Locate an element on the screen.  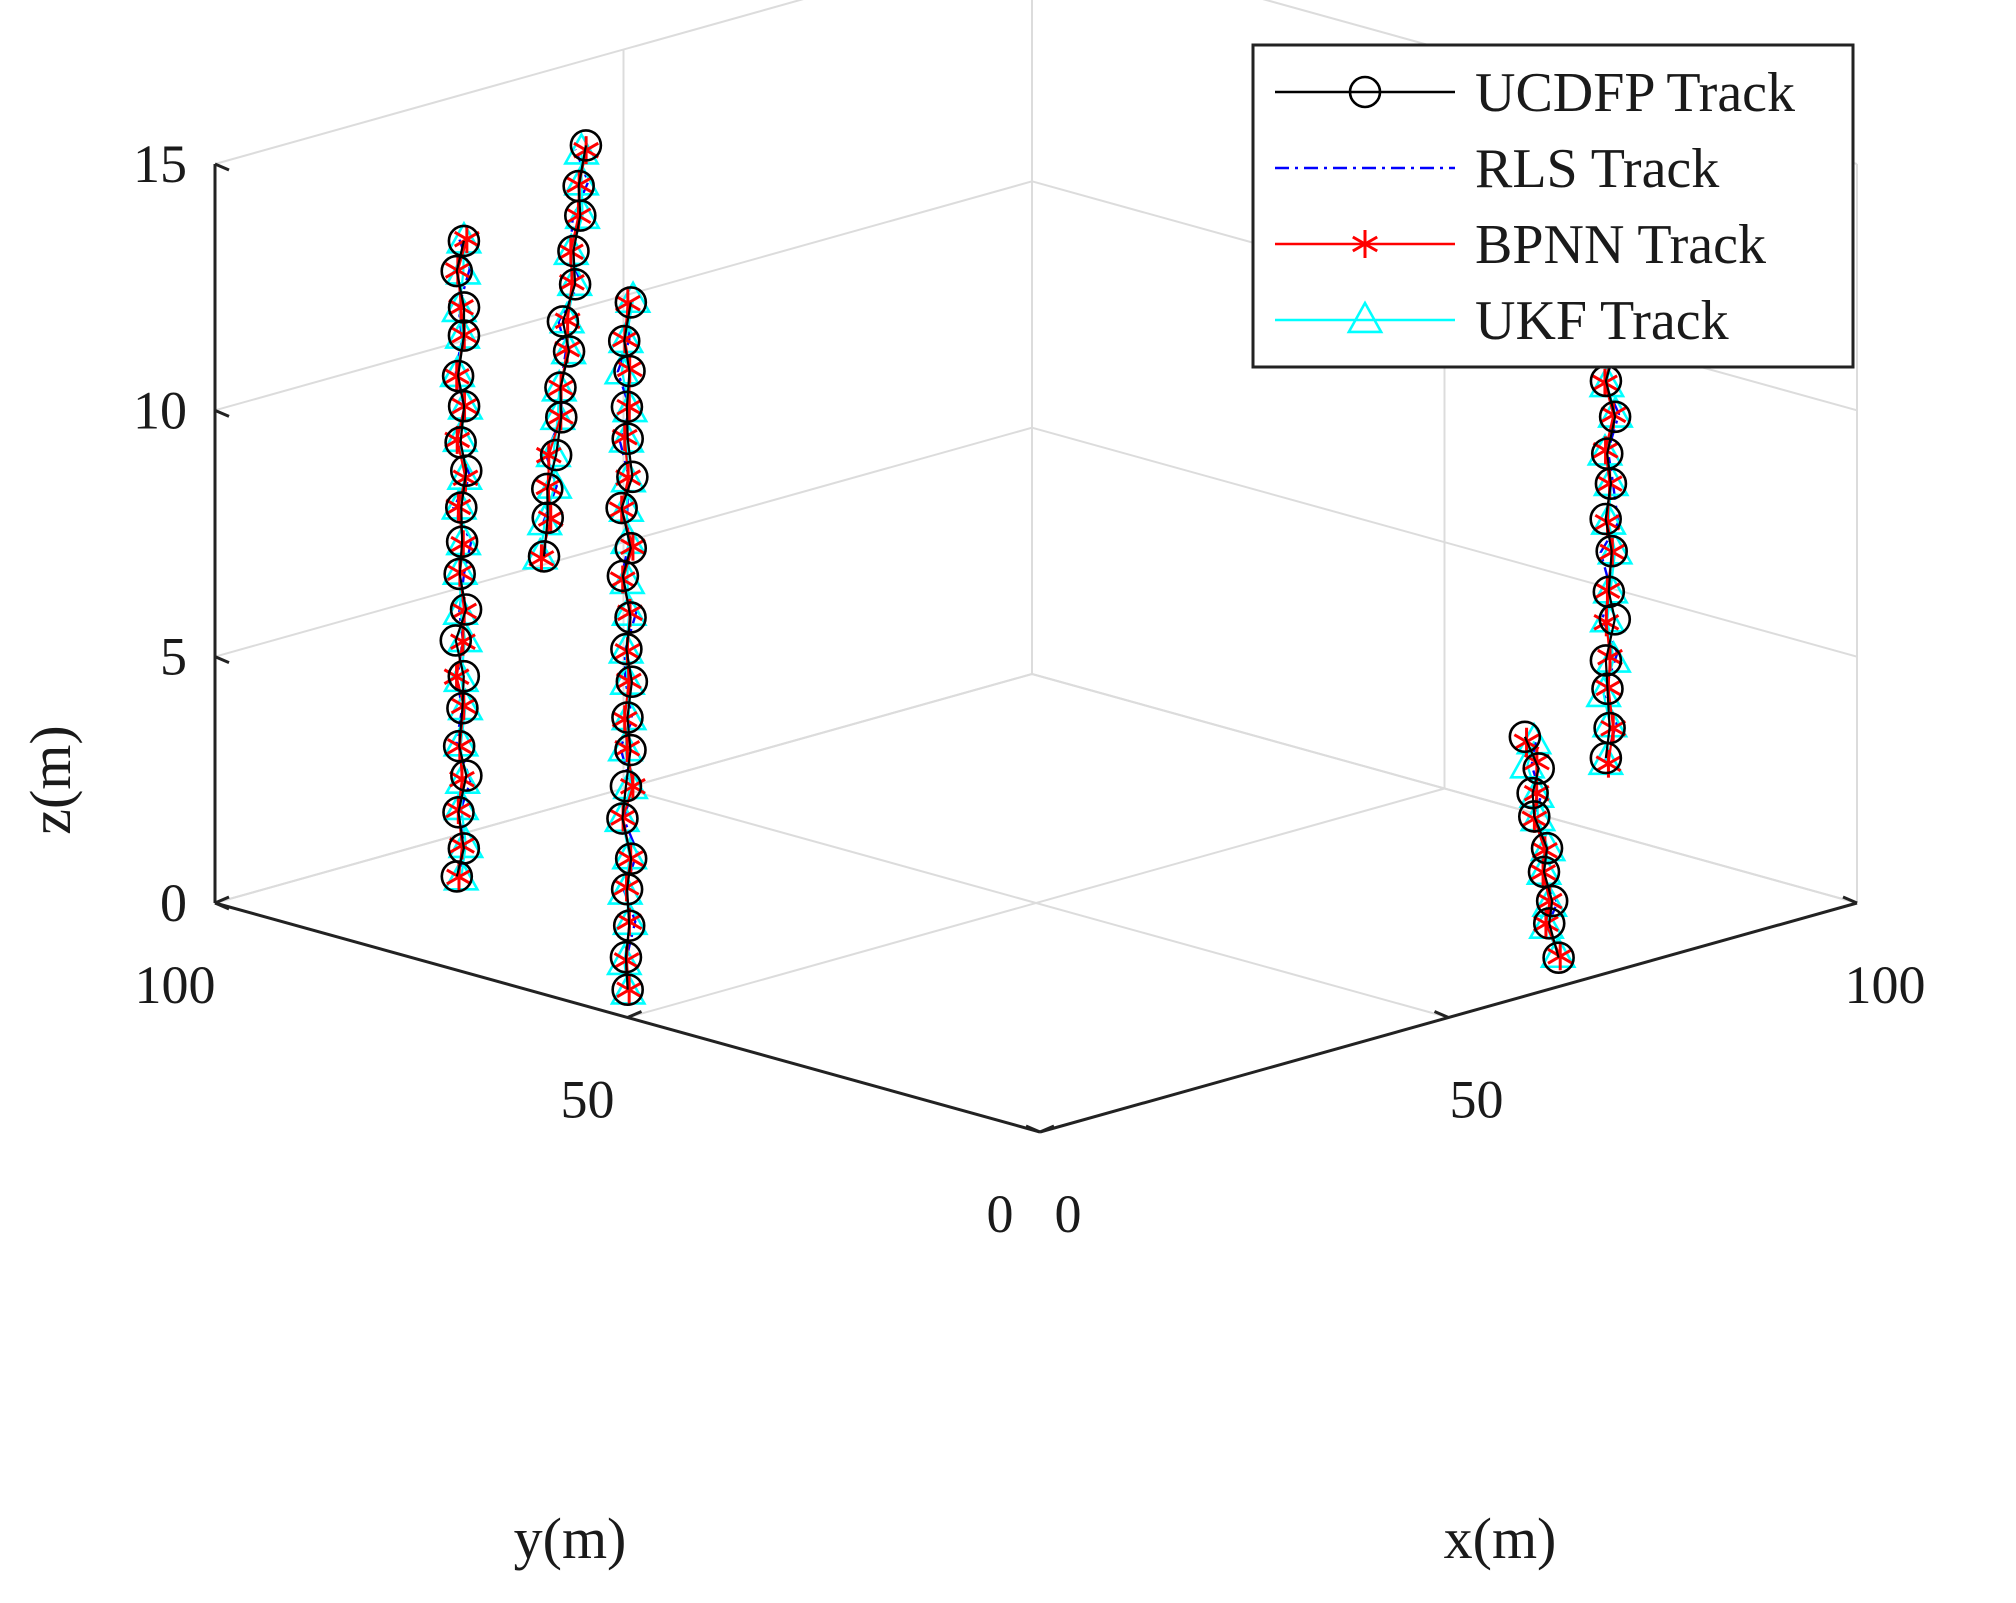
z-tick-label: 15 is located at coordinates (160, 164).